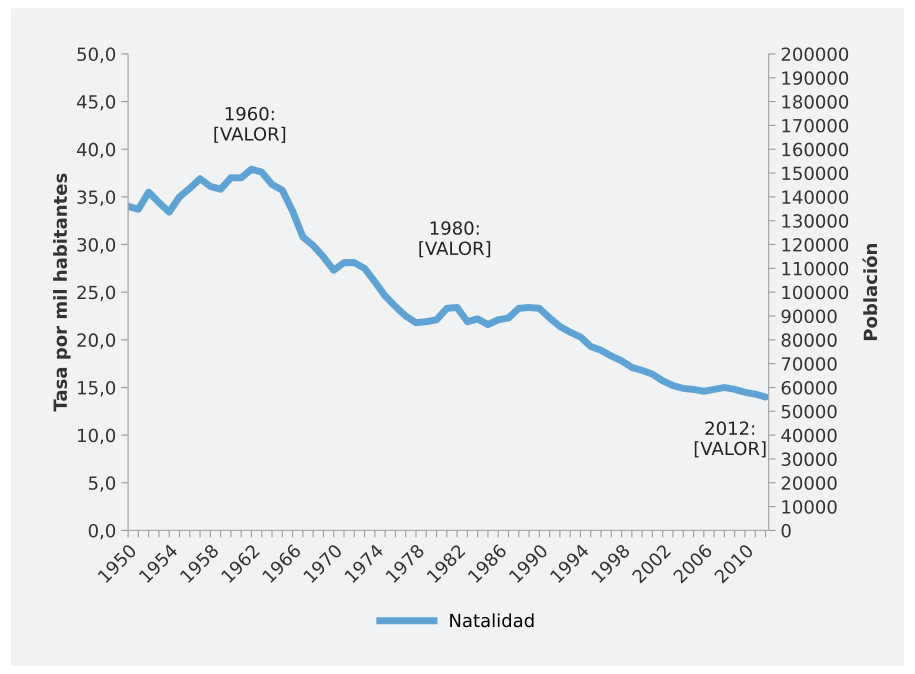 The width and height of the screenshot is (915, 674). What do you see at coordinates (96, 246) in the screenshot?
I see `y-tick-label: 30,0` at bounding box center [96, 246].